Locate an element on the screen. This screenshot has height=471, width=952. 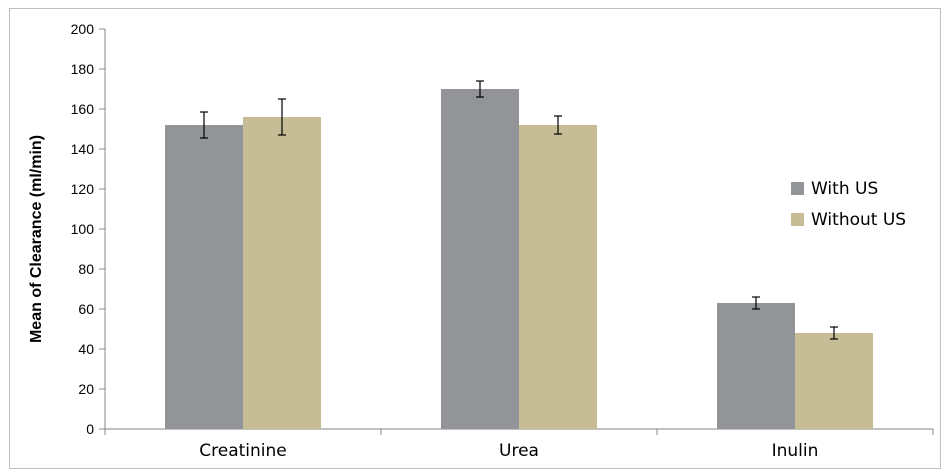
bar-inulin-with-us is located at coordinates (756, 366).